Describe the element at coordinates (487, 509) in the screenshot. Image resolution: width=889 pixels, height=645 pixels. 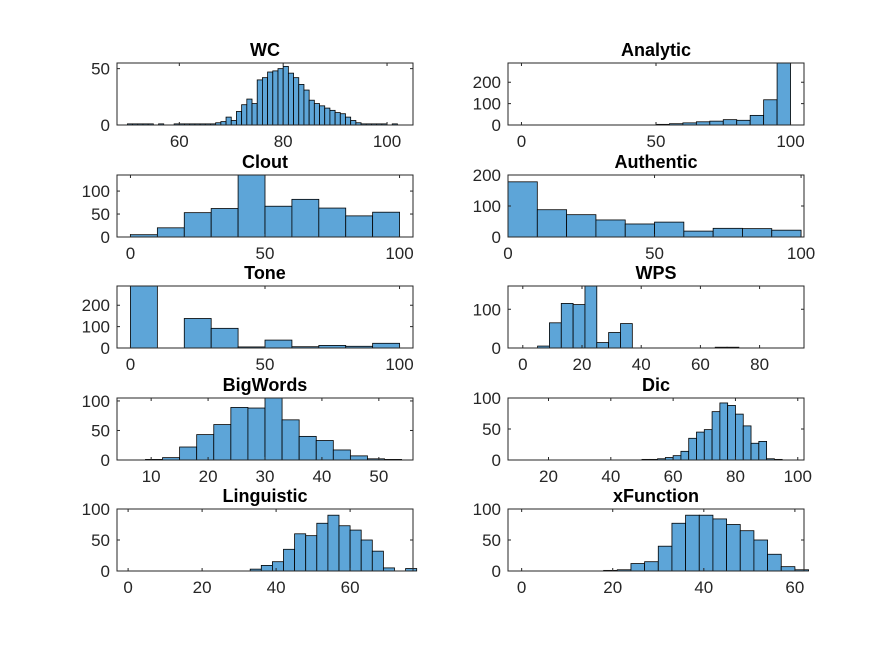
I see `xfunction-ytick-label: 100` at that location.